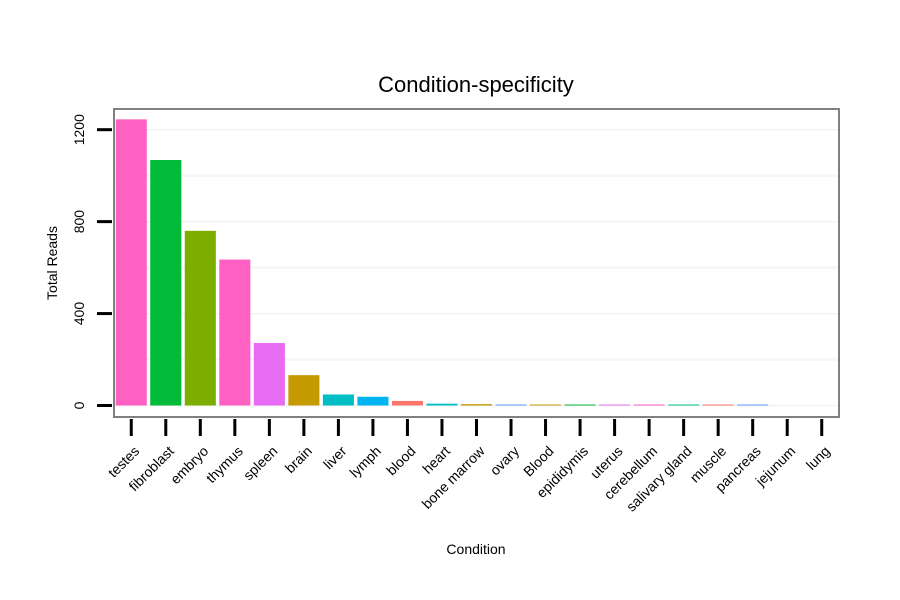 The height and width of the screenshot is (600, 900). Describe the element at coordinates (335, 458) in the screenshot. I see `x-tick-label: liver` at that location.